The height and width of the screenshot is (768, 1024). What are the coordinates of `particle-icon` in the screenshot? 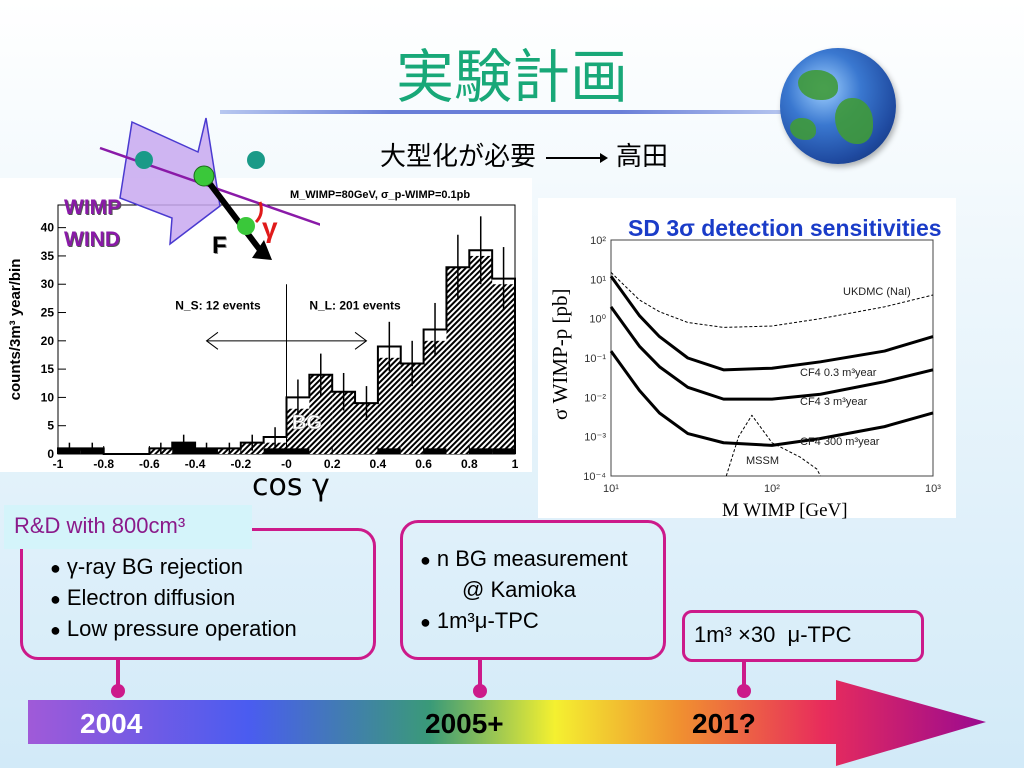 It's located at (256, 160).